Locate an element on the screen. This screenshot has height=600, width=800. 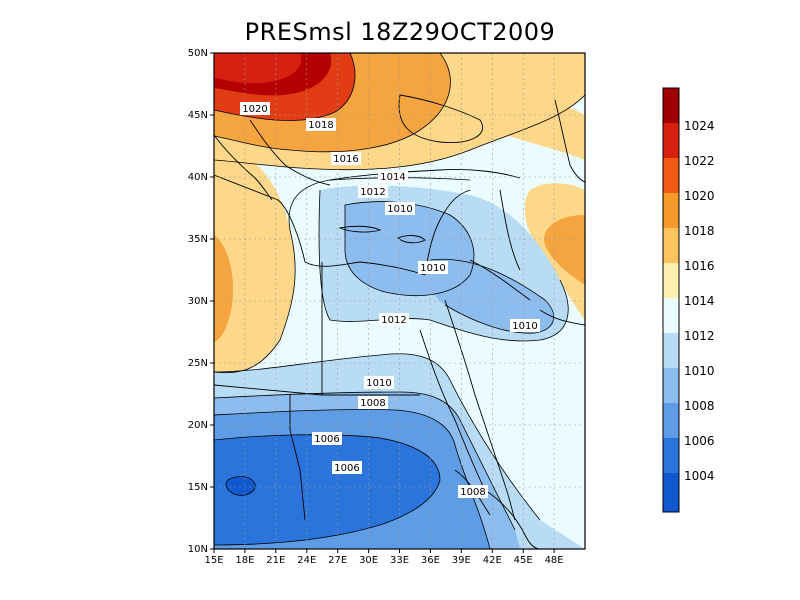
coastline-red-sea-east is located at coordinates (480, 410).